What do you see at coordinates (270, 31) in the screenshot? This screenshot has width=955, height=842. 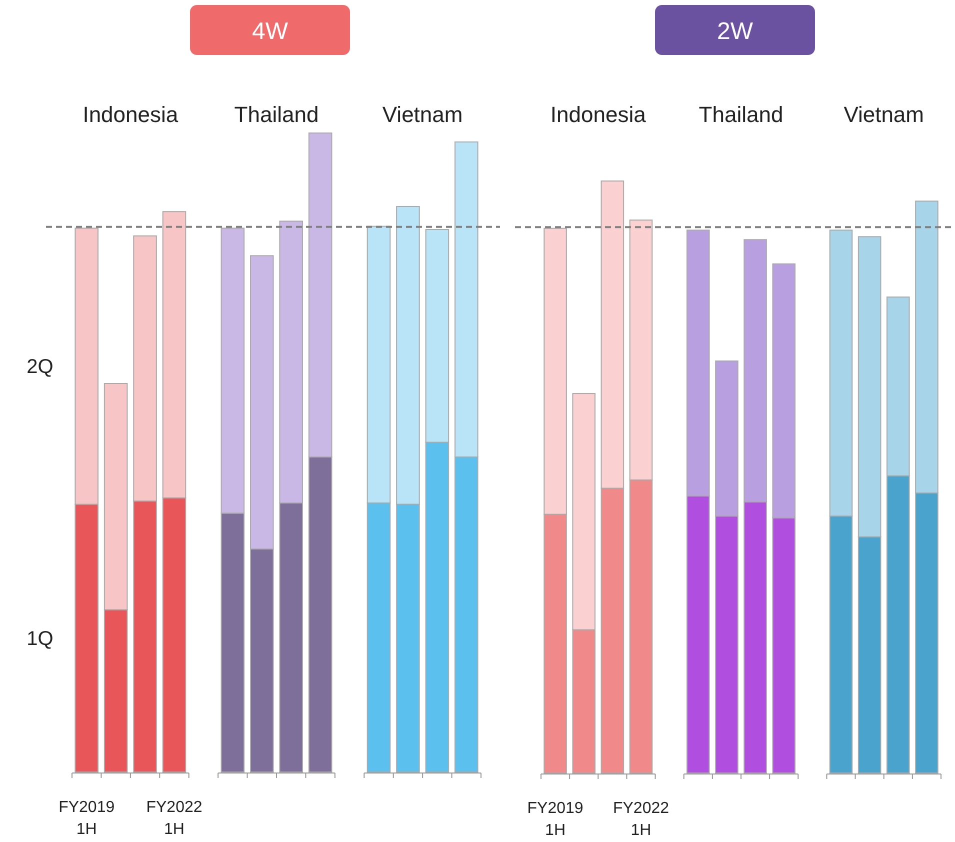 I see `chart-title: 4W` at bounding box center [270, 31].